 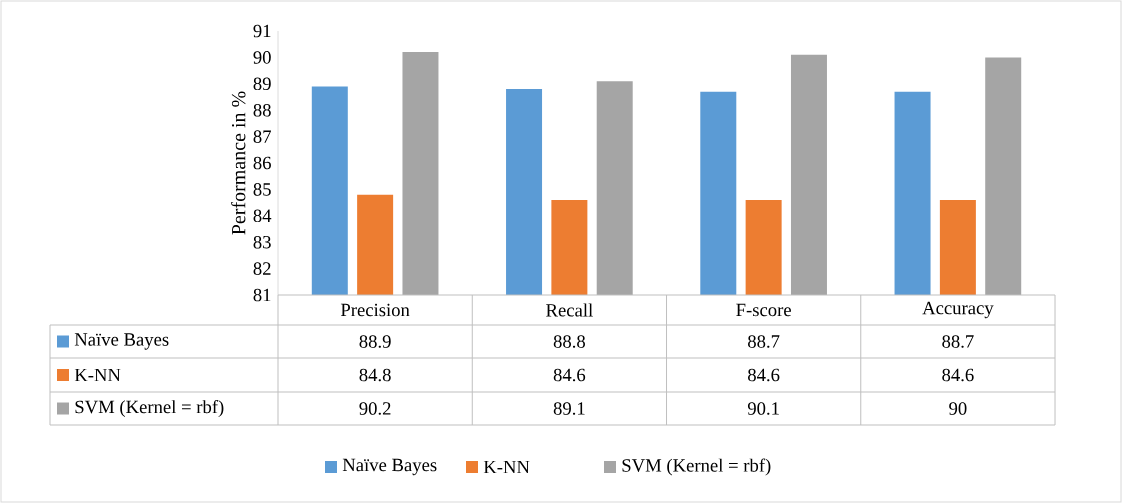 I want to click on x-tick-label: Precision, so click(x=375, y=310).